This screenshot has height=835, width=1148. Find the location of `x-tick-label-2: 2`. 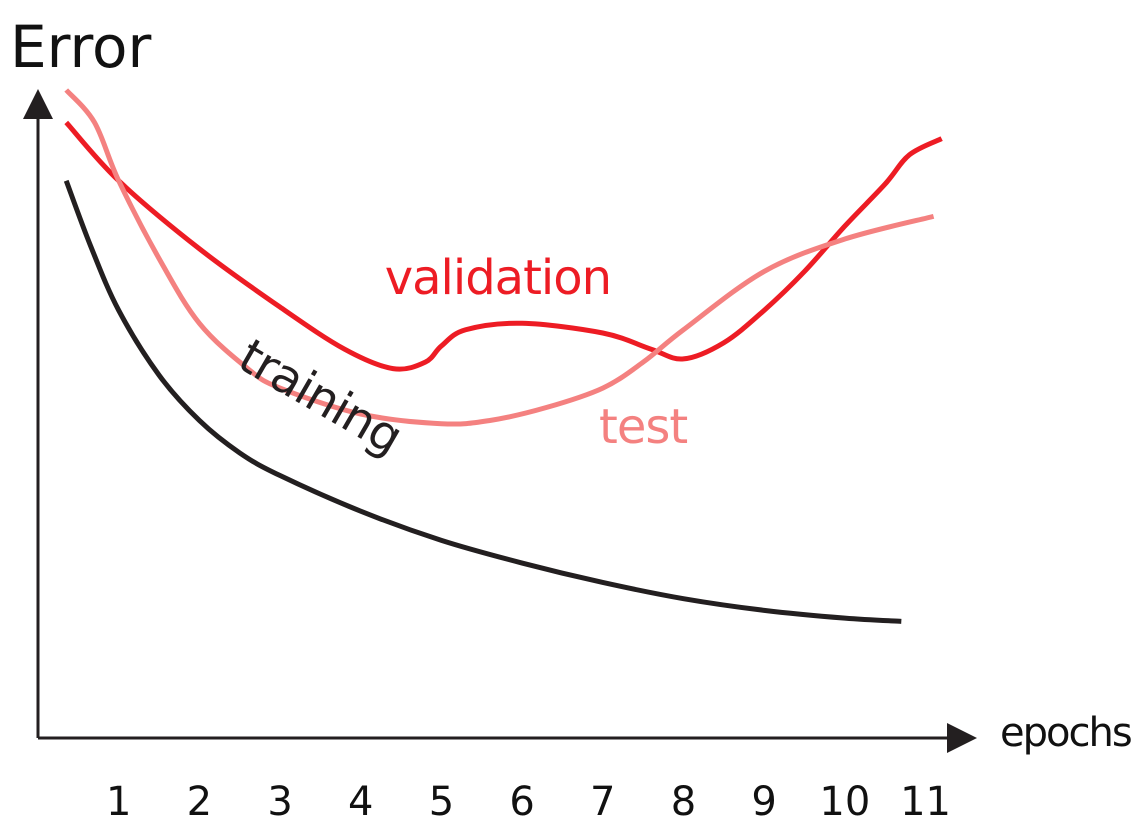

x-tick-label-2: 2 is located at coordinates (199, 802).